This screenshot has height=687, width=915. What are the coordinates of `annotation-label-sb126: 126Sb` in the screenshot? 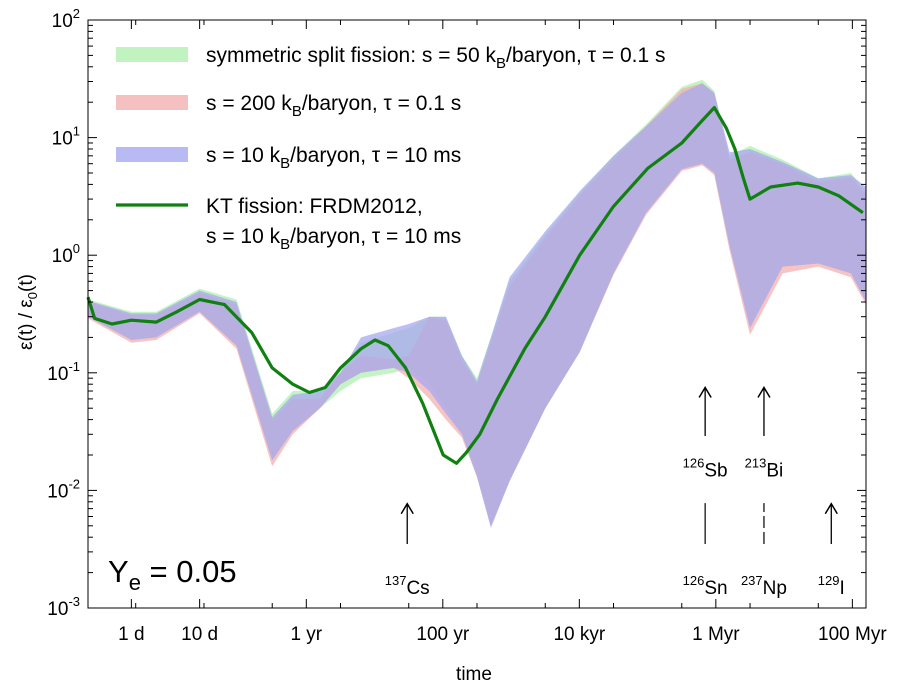 It's located at (705, 468).